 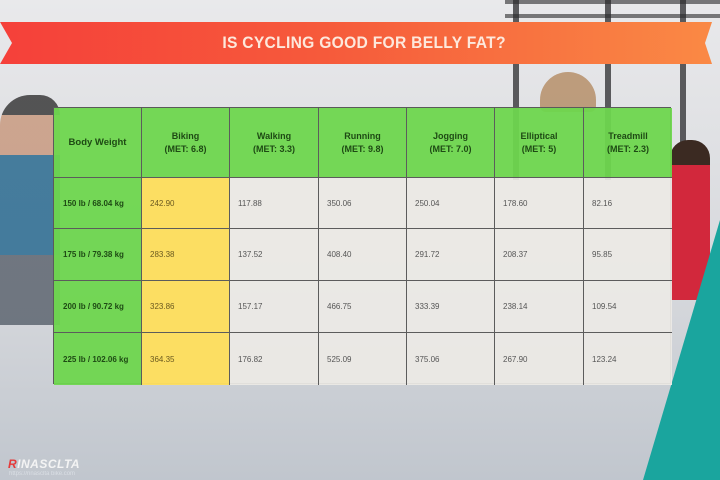 I want to click on header-label: Biking, so click(x=185, y=135).